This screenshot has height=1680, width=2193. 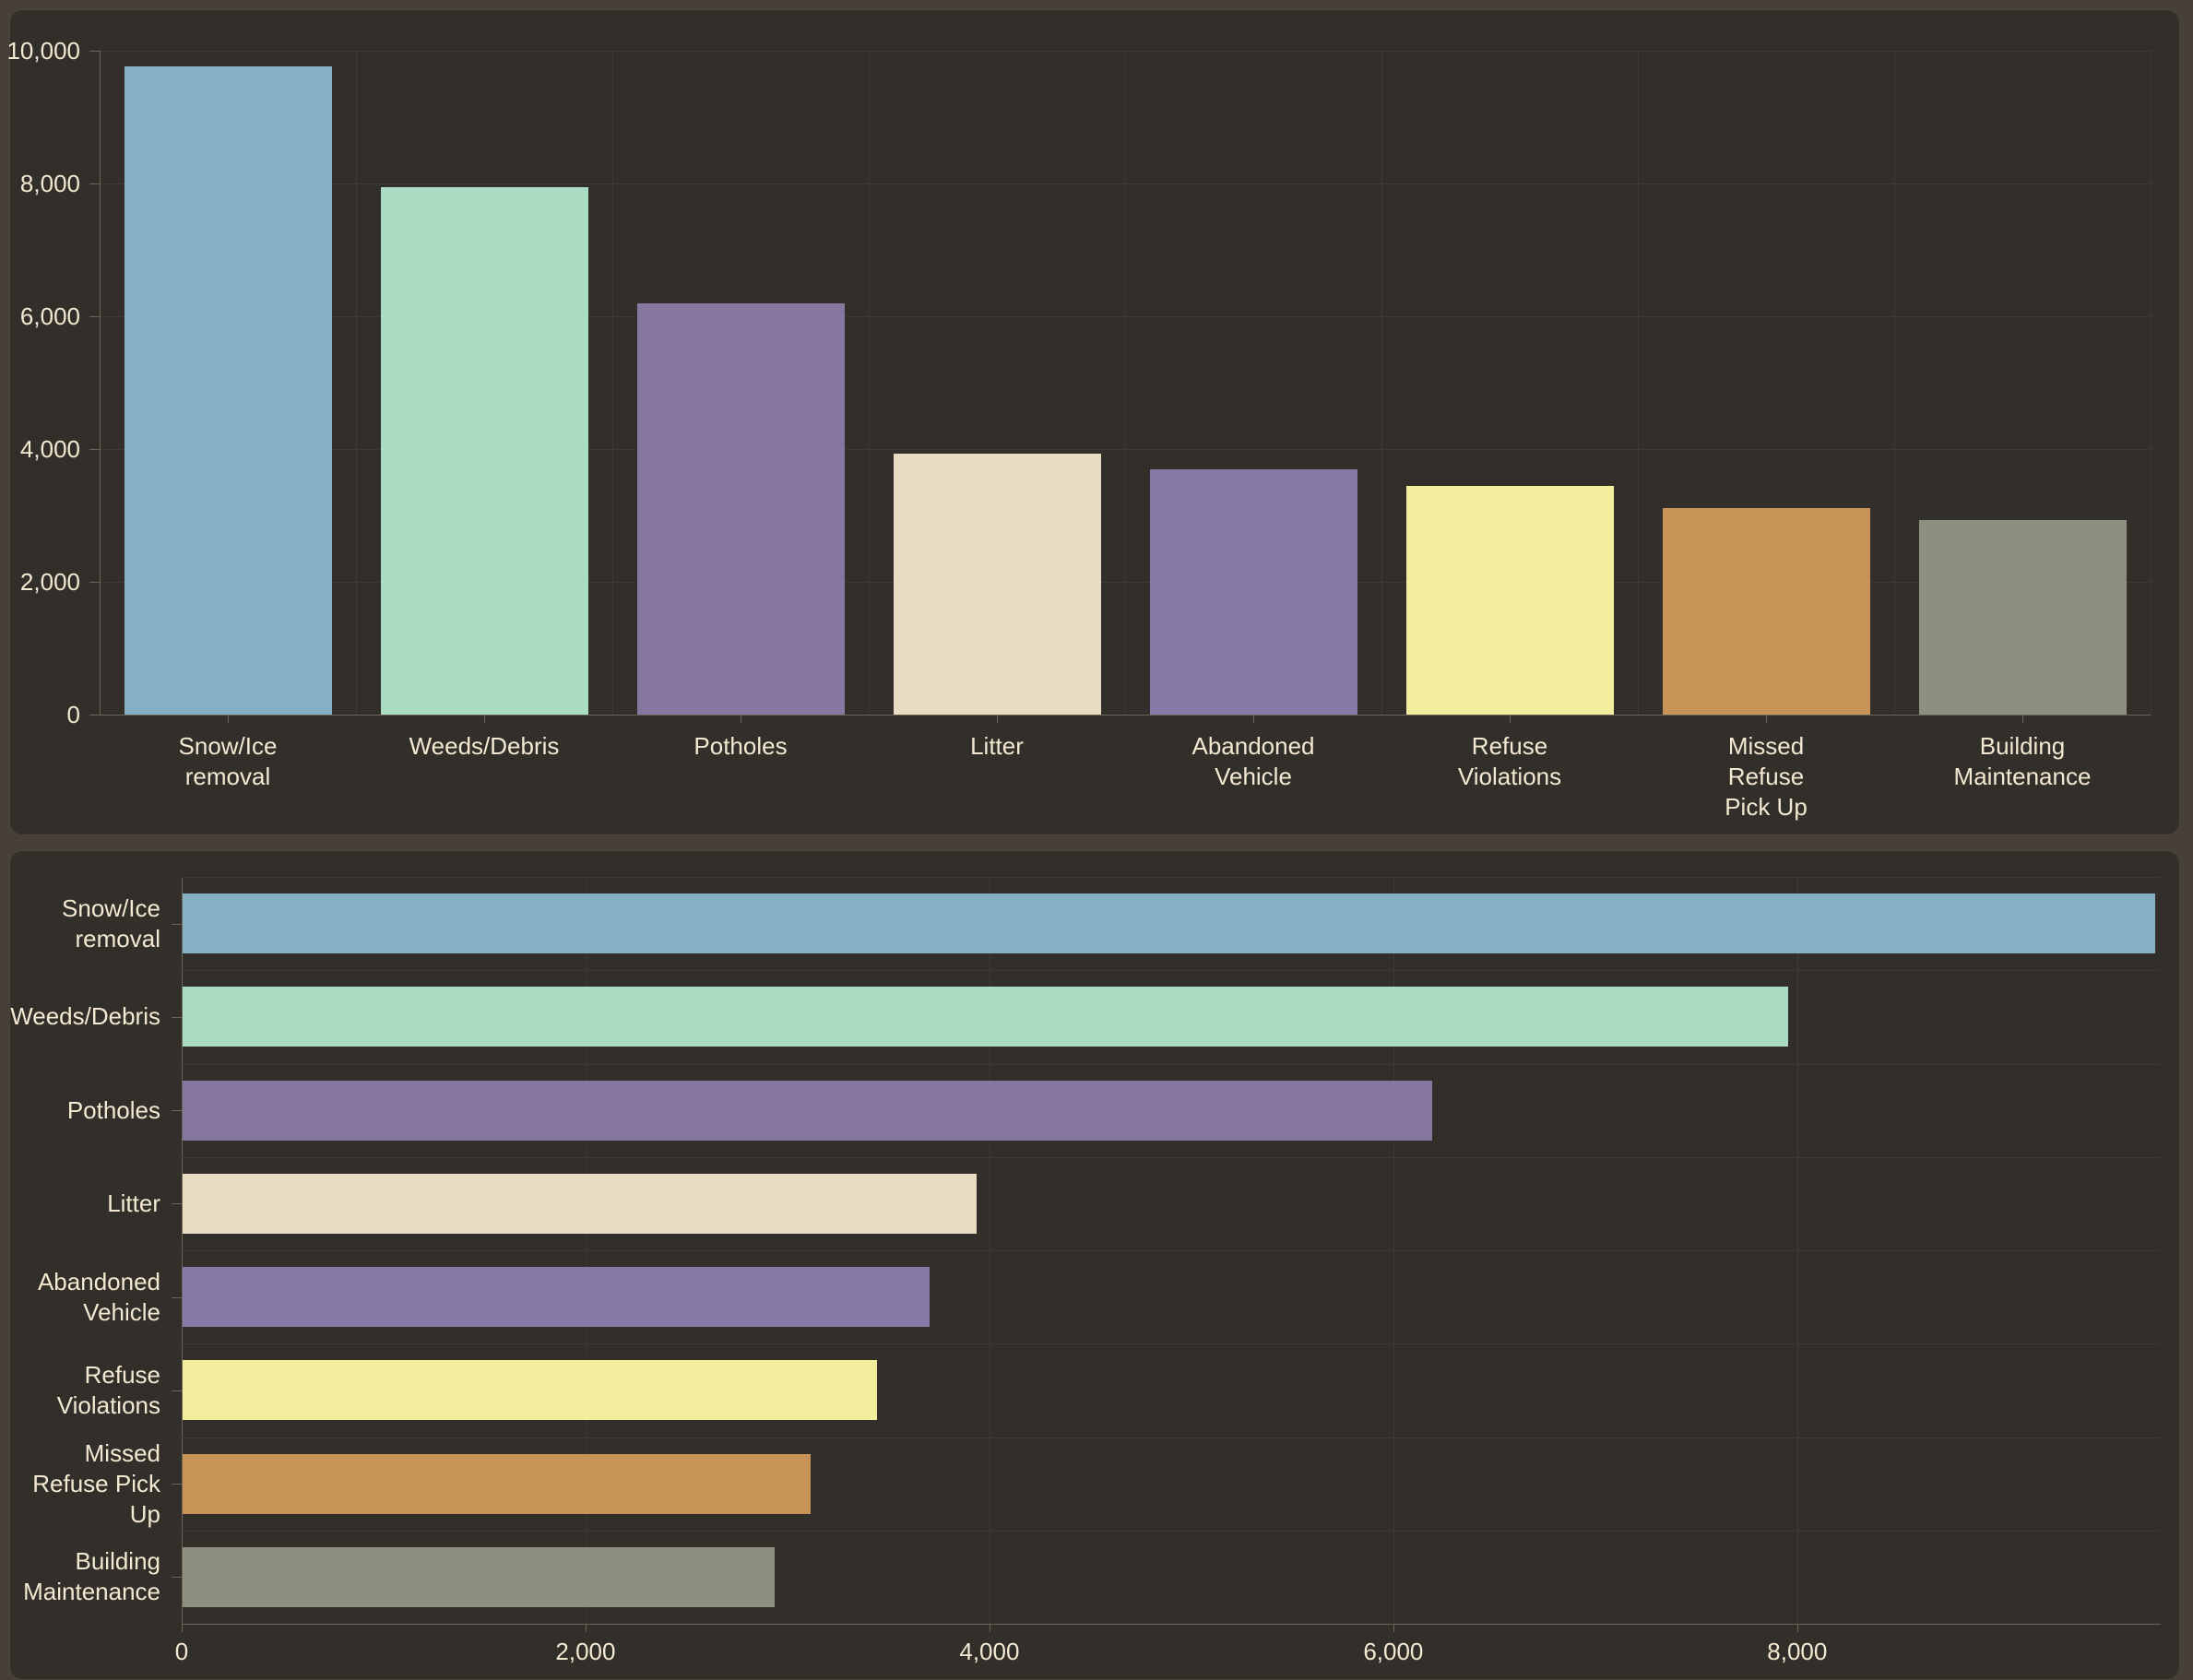 What do you see at coordinates (1797, 1628) in the screenshot?
I see `x-tickmark-8,000` at bounding box center [1797, 1628].